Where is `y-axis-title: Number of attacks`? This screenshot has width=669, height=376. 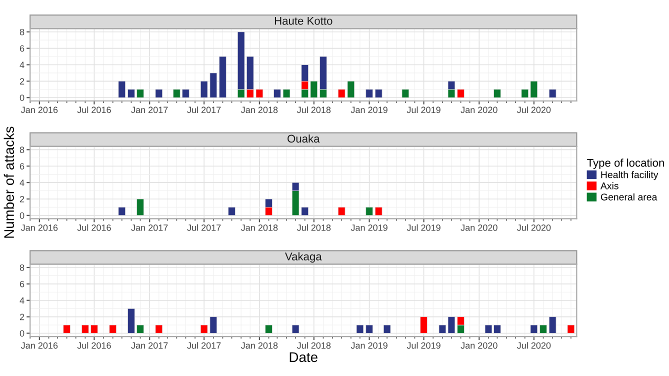 y-axis-title: Number of attacks is located at coordinates (9, 182).